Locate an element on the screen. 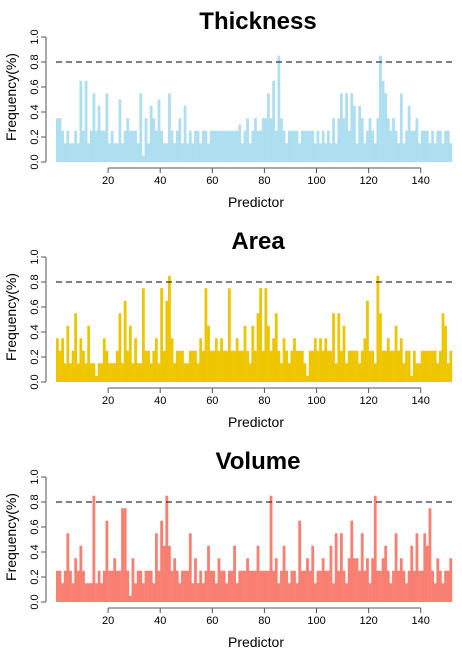  y-tick-label: 0.4 is located at coordinates (35, 331).